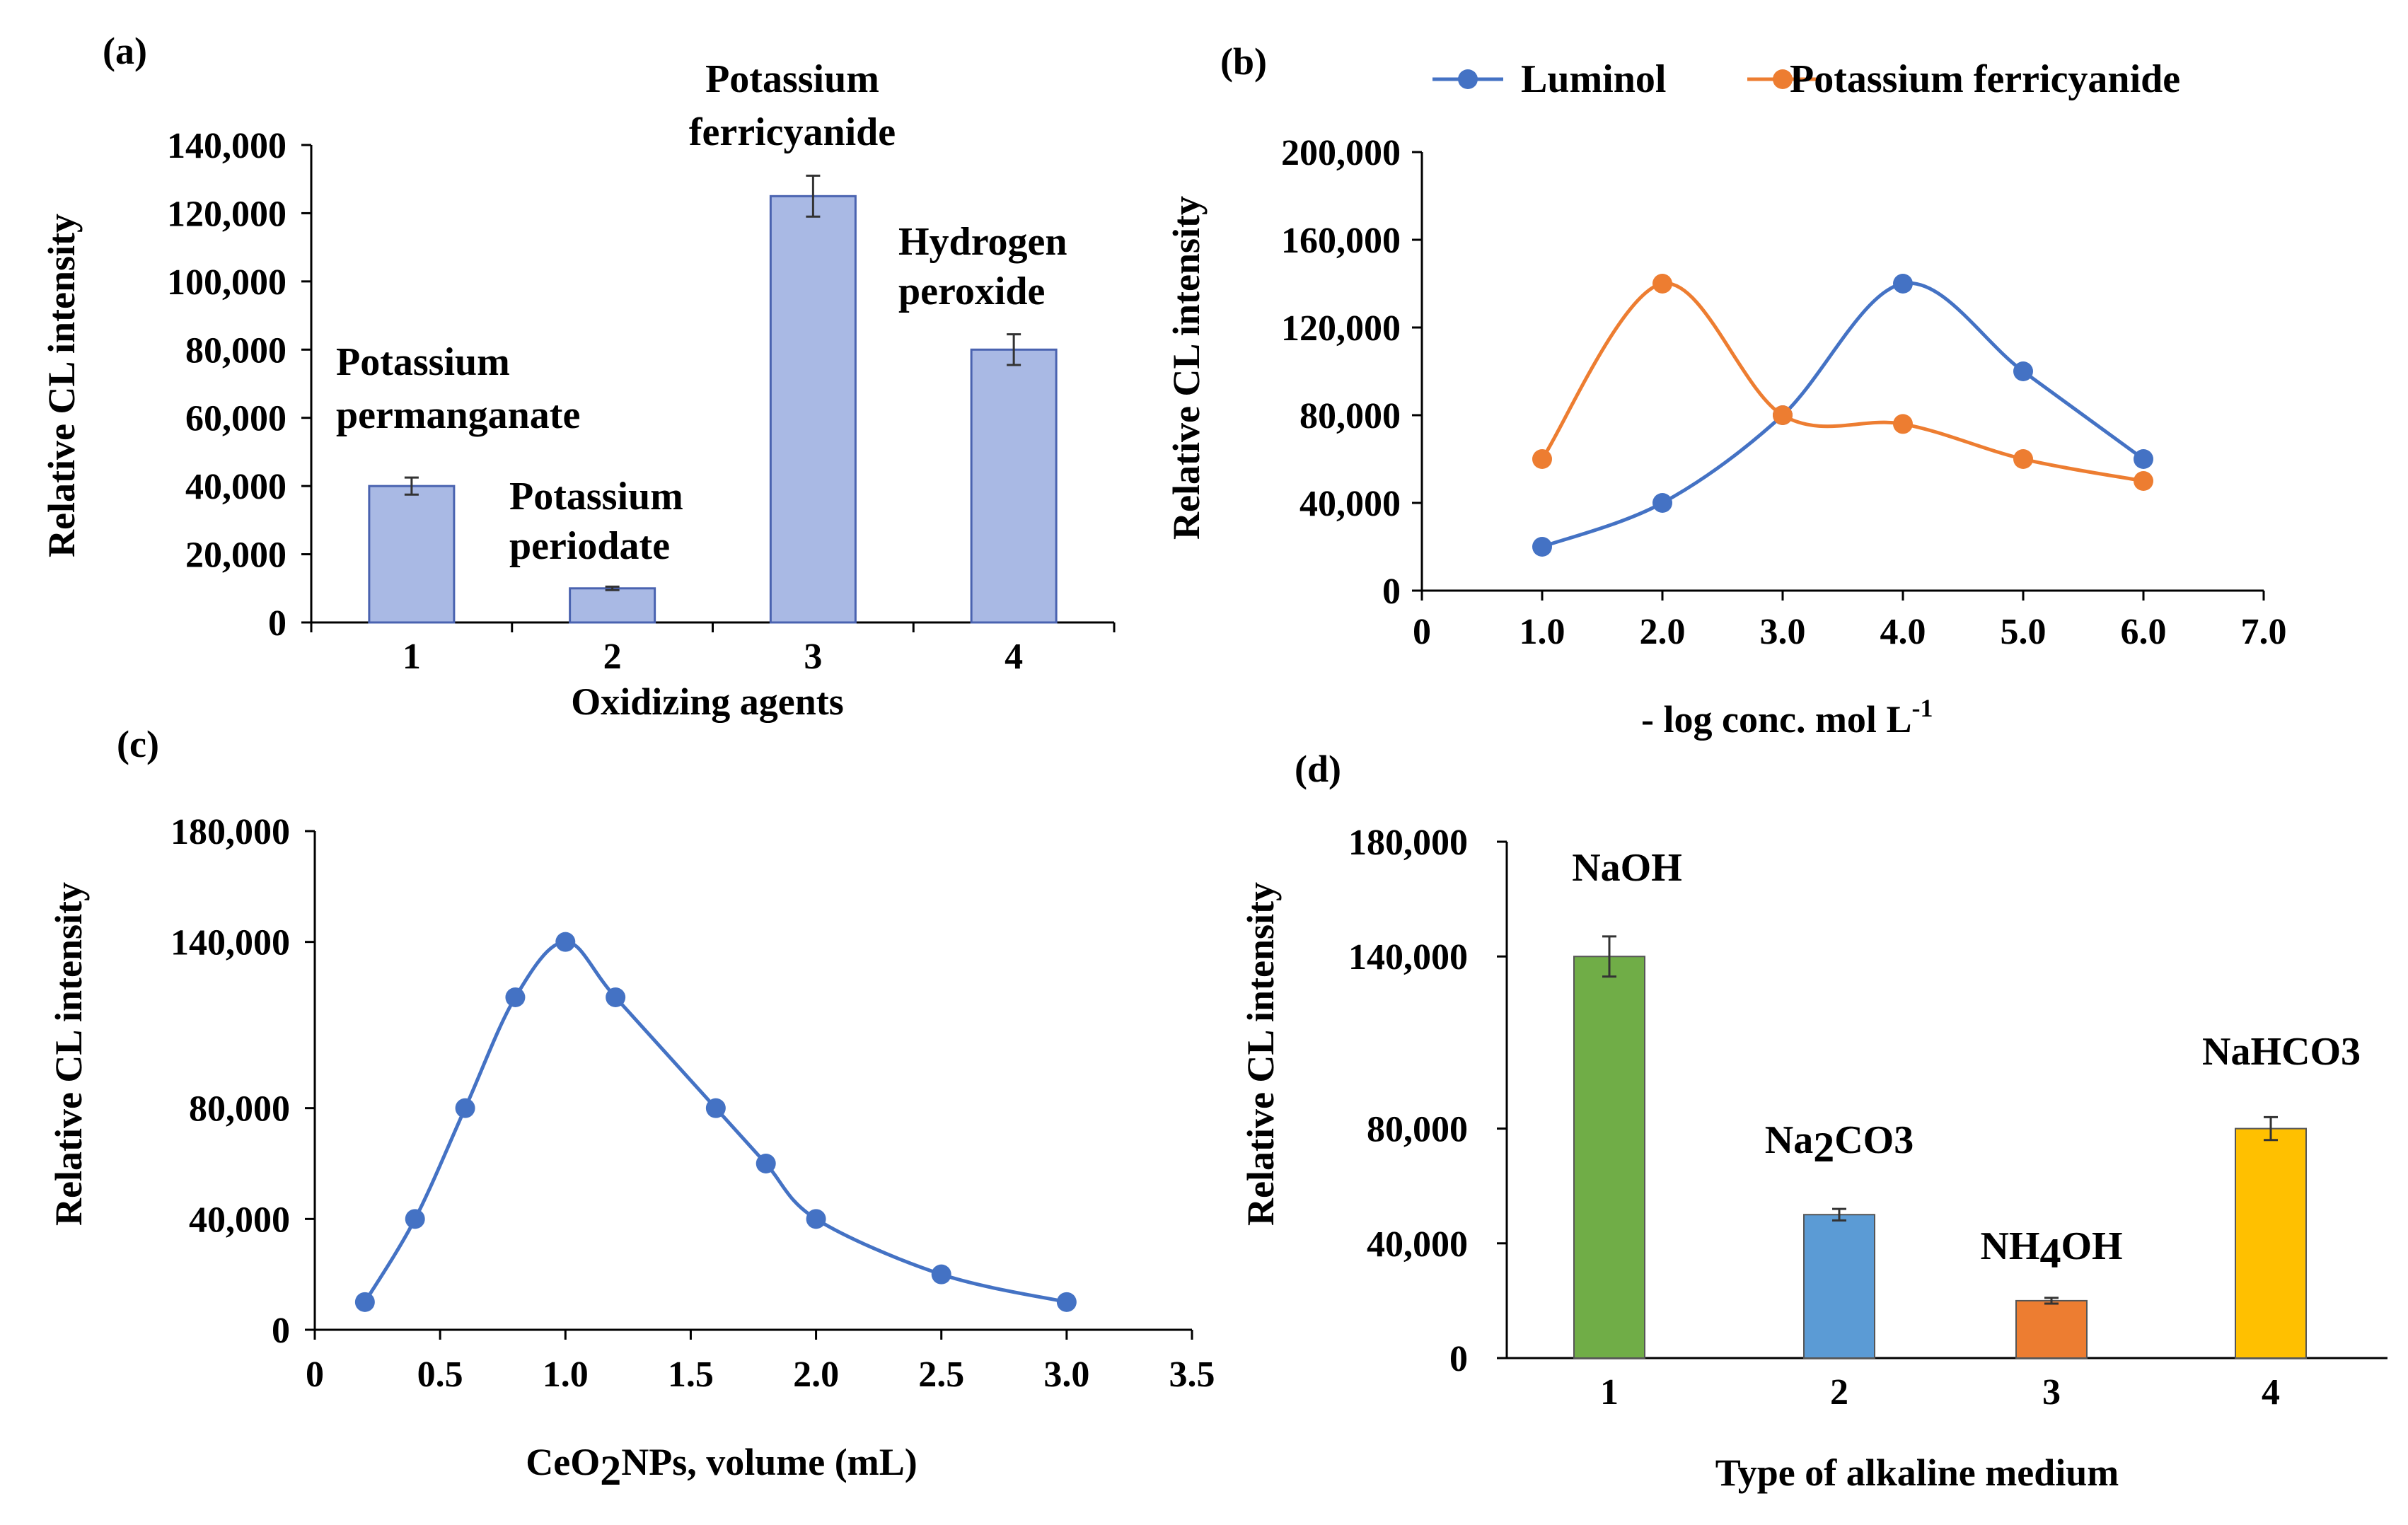 Image resolution: width=2408 pixels, height=1525 pixels. What do you see at coordinates (816, 1375) in the screenshot?
I see `panel-c-x-tick-label: 2.0` at bounding box center [816, 1375].